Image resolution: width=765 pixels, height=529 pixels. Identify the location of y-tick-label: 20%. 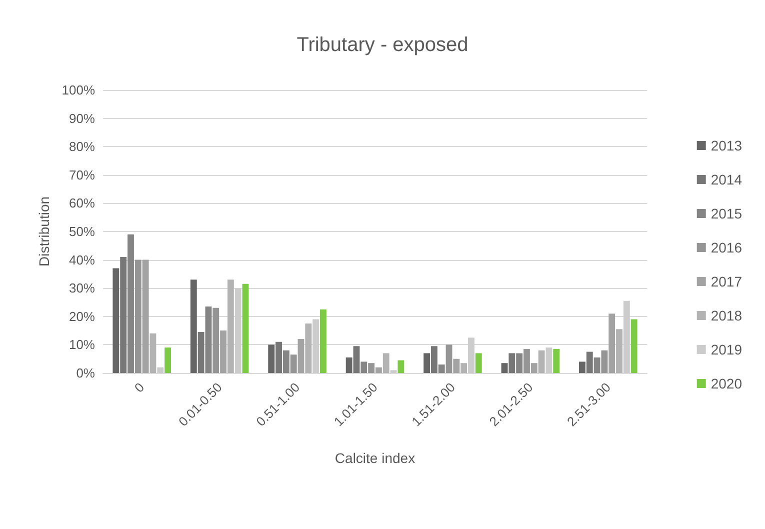
(82, 316).